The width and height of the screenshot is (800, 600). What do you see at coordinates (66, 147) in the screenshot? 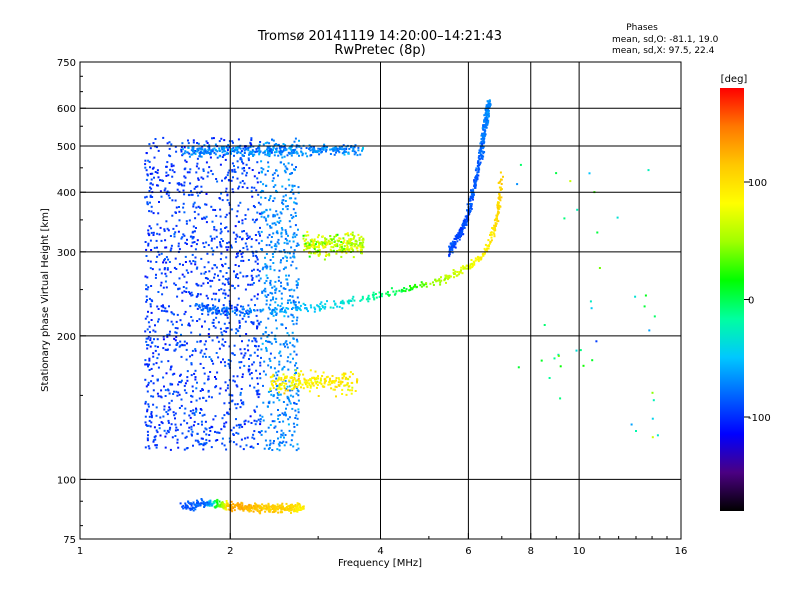
I see `y-tick-label: 500` at bounding box center [66, 147].